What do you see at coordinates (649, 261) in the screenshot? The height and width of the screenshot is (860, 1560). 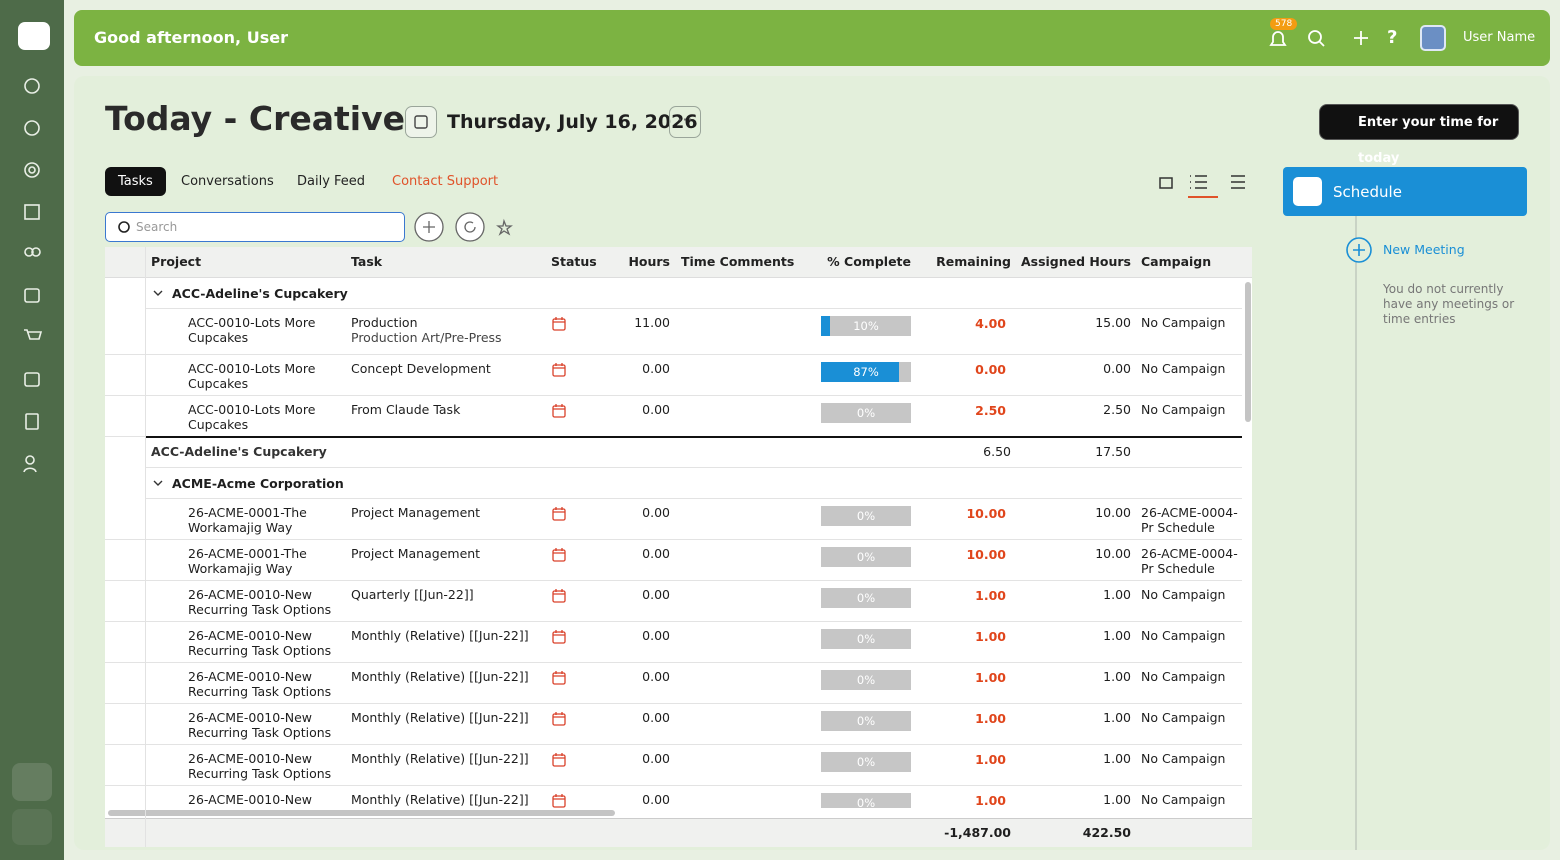 I see `column-header: Hours` at bounding box center [649, 261].